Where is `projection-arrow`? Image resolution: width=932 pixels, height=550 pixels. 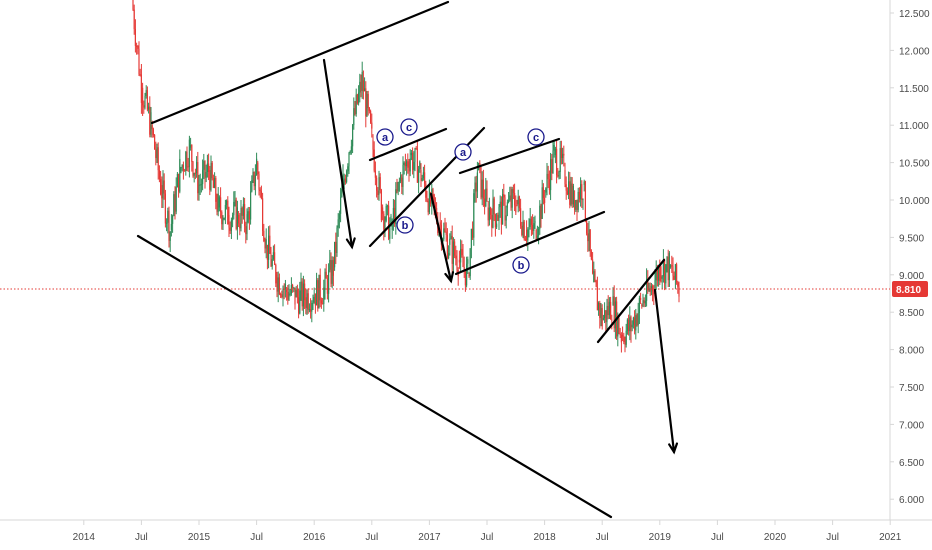
projection-arrow is located at coordinates (664, 371).